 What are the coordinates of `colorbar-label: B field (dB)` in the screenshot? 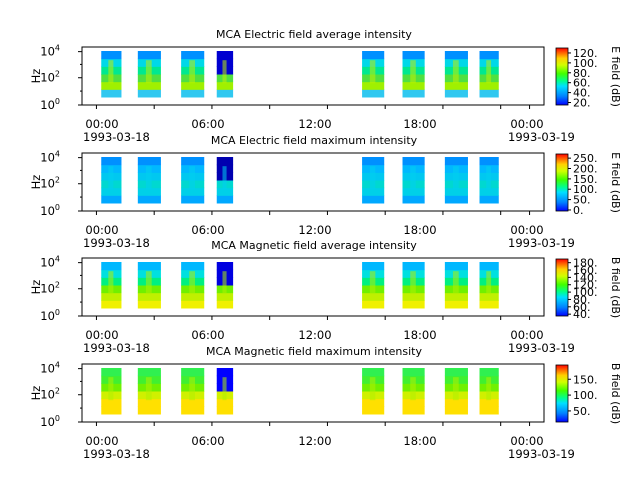 It's located at (615, 393).